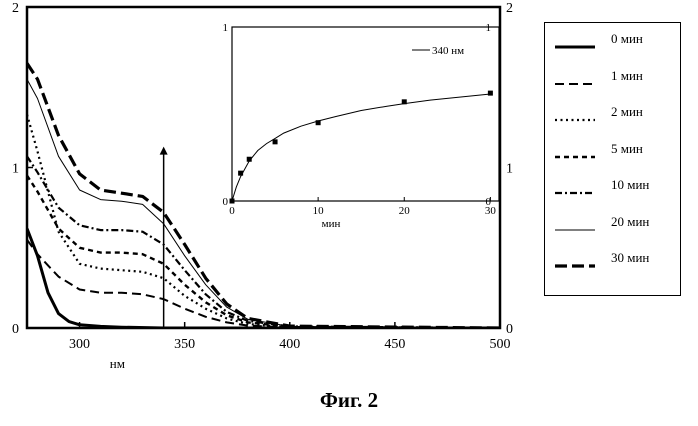 This screenshot has height=426, width=698. I want to click on legend-label: 2 мин, so click(627, 112).